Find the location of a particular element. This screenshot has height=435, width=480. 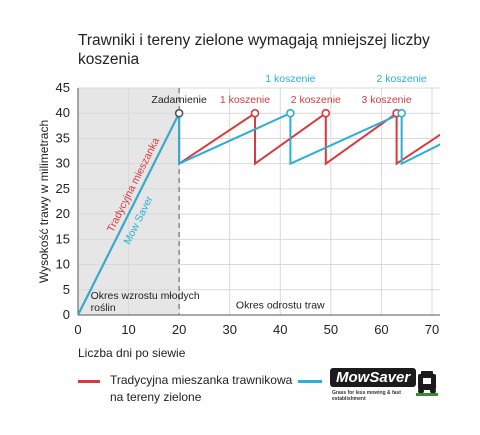

annotation-label: Zadarnienie is located at coordinates (179, 100).